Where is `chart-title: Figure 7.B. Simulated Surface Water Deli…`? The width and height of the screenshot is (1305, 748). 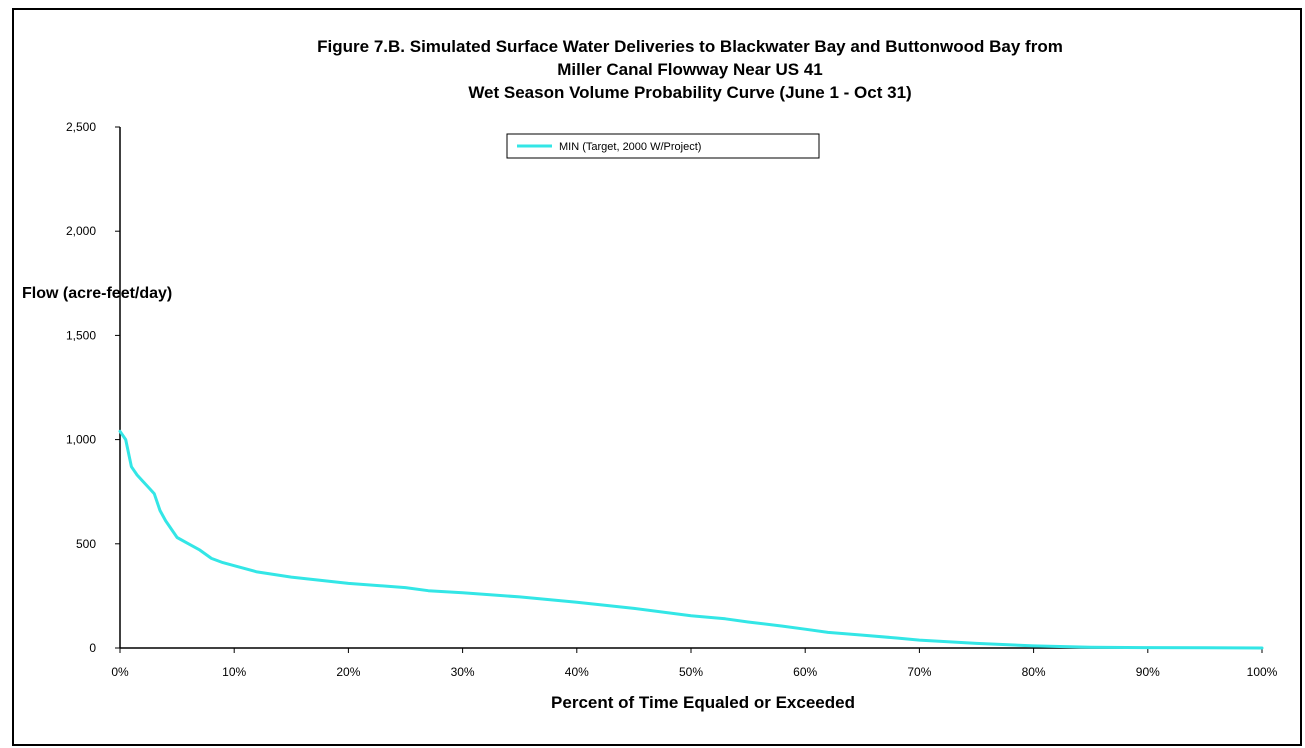
chart-title: Figure 7.B. Simulated Surface Water Deli… is located at coordinates (690, 69).